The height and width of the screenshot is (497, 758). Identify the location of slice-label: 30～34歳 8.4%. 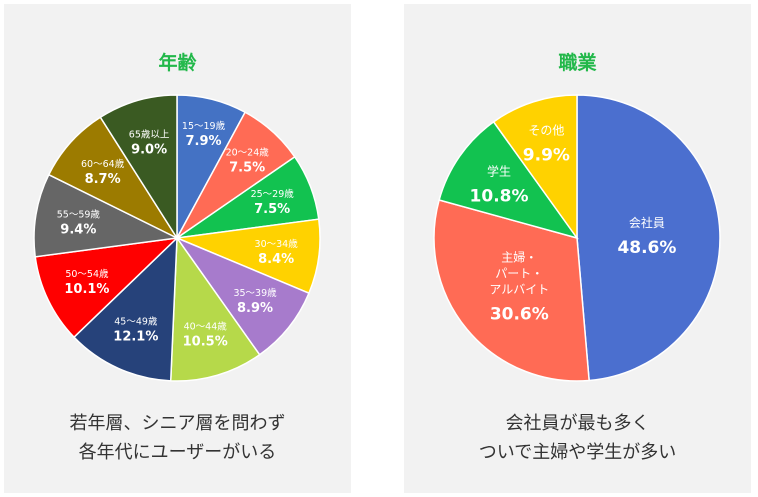
(277, 252).